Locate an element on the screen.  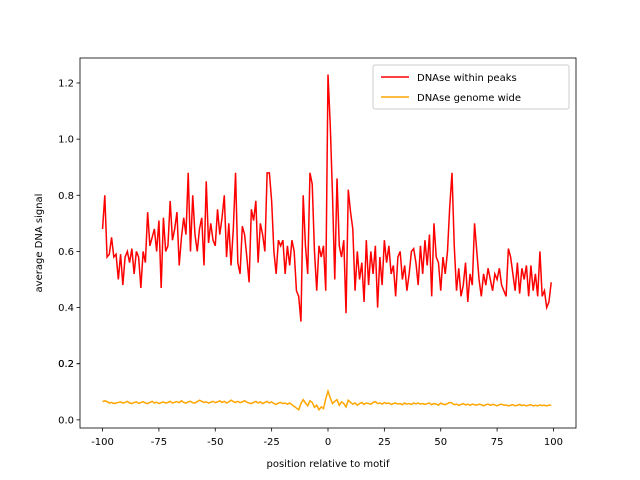
y-tick-label: 1.0 is located at coordinates (66, 140).